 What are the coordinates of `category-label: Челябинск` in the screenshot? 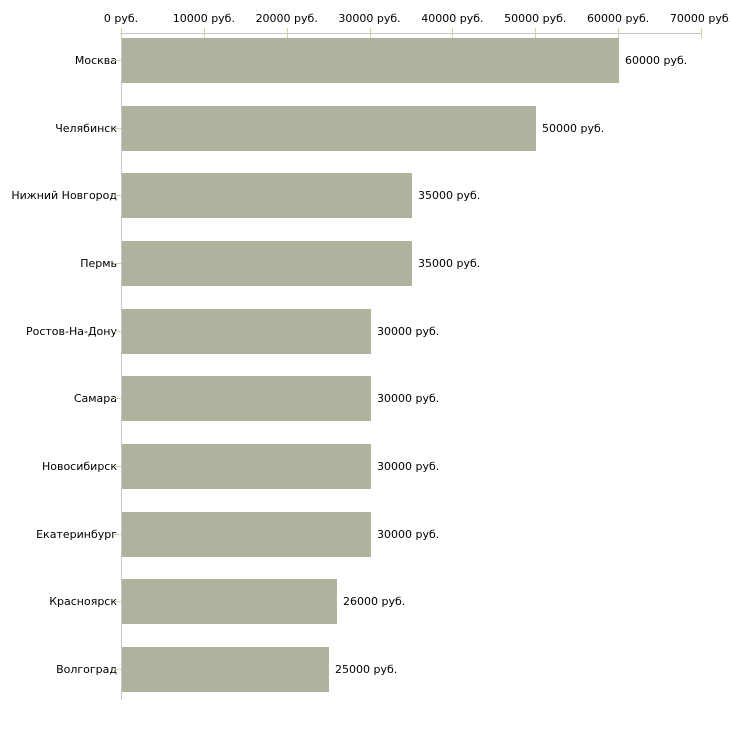 It's located at (86, 128).